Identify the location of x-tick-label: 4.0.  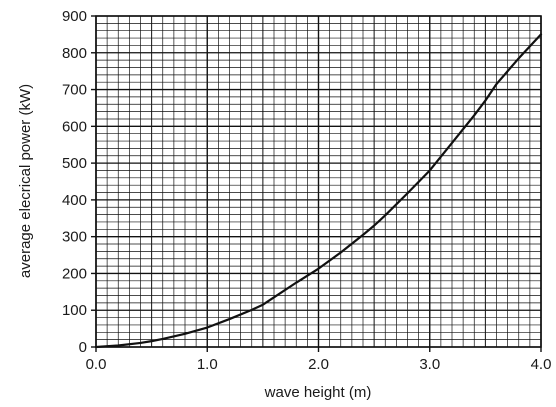
(541, 364).